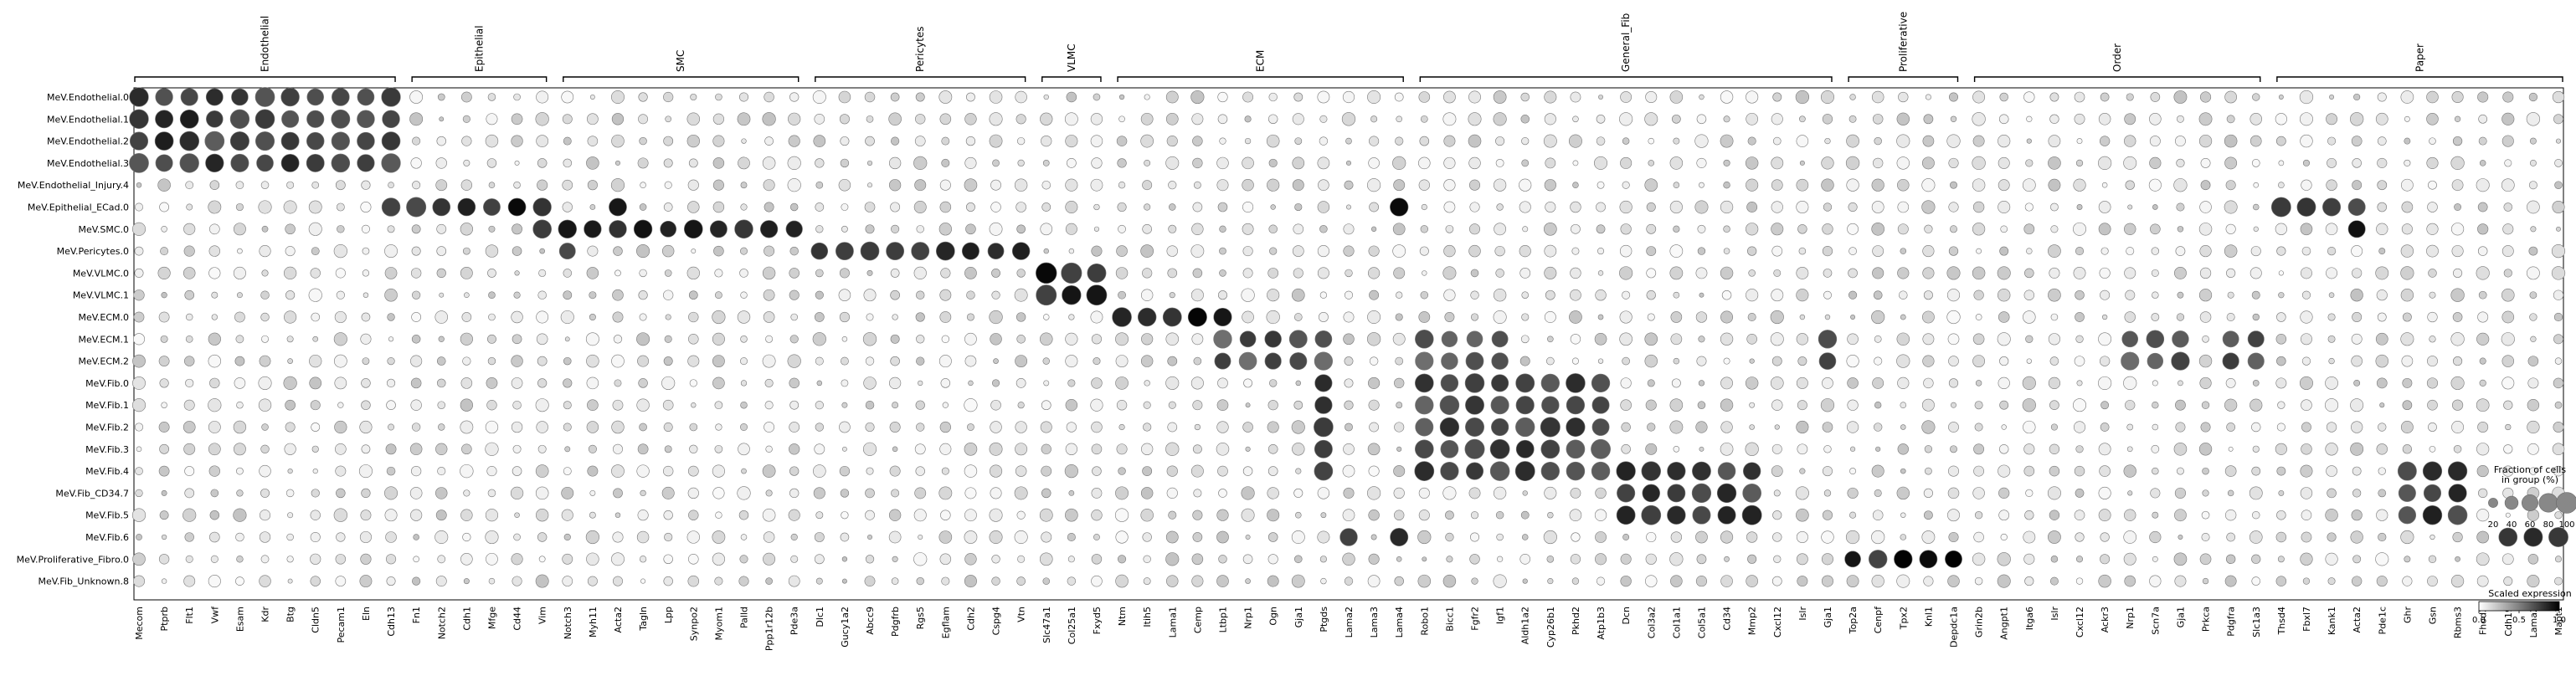 This screenshot has width=2576, height=676. I want to click on size-legend-dot, so click(2548, 503).